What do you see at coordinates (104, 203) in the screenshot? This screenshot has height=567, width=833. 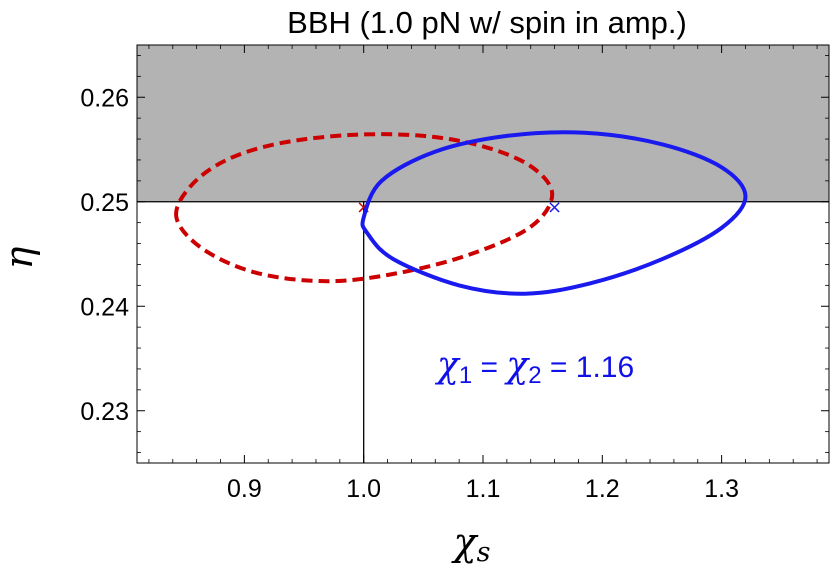 I see `y-tick-label: 0.25` at bounding box center [104, 203].